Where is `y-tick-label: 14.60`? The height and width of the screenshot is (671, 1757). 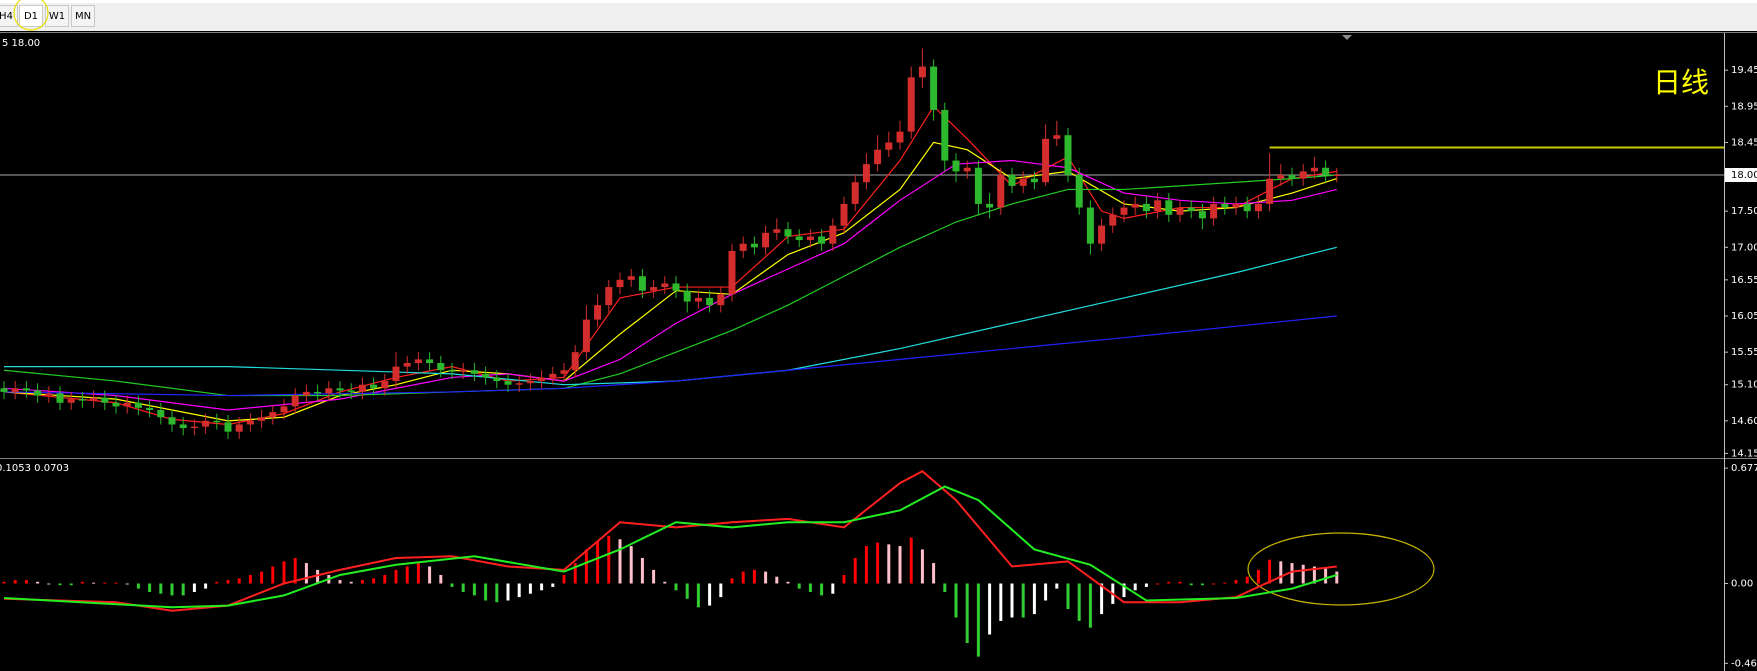
y-tick-label: 14.60 is located at coordinates (1744, 421).